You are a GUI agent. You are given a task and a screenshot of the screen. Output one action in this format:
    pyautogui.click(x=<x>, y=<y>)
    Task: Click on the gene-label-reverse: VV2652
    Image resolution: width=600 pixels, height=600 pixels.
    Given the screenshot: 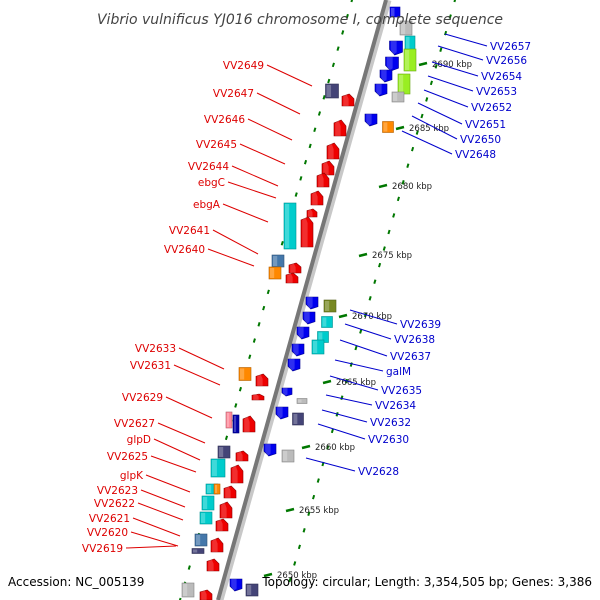 What is the action you would take?
    pyautogui.click(x=491, y=108)
    